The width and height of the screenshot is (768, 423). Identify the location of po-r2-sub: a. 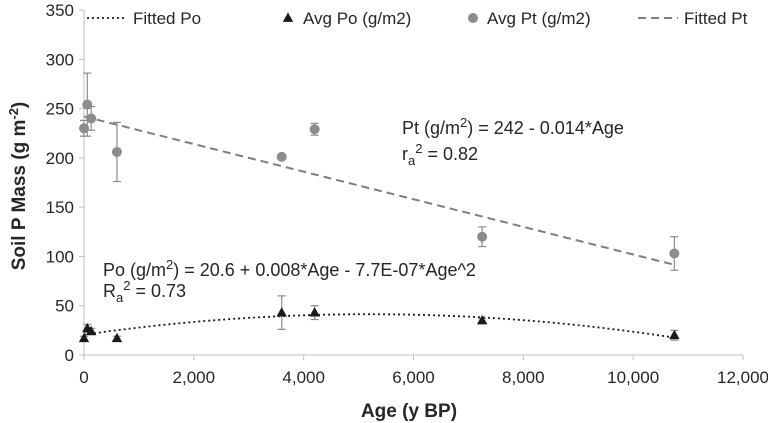
(120, 297).